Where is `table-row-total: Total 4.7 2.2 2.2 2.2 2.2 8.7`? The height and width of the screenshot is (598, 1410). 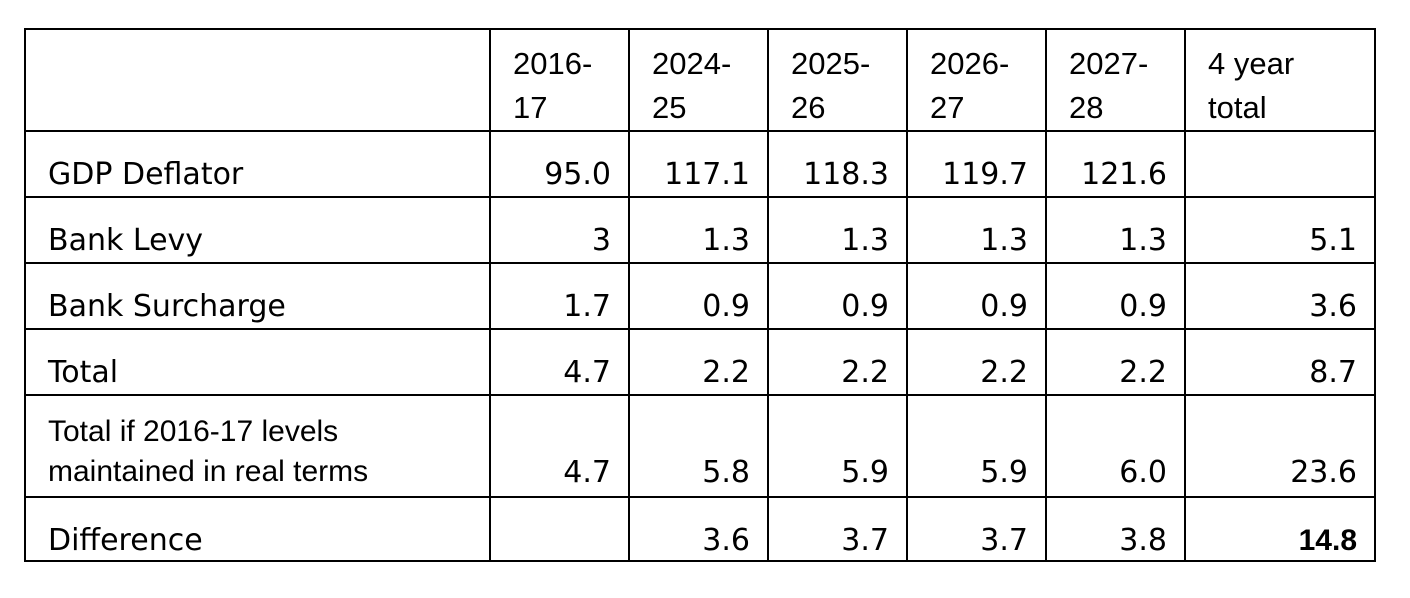
table-row-total: Total 4.7 2.2 2.2 2.2 2.2 8.7 is located at coordinates (700, 362).